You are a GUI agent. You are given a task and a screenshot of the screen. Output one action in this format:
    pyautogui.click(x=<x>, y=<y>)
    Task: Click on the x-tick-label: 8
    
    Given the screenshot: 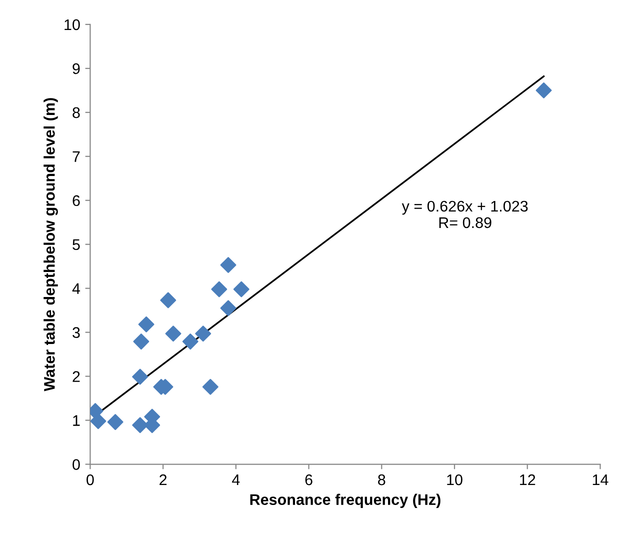 What is the action you would take?
    pyautogui.click(x=382, y=480)
    